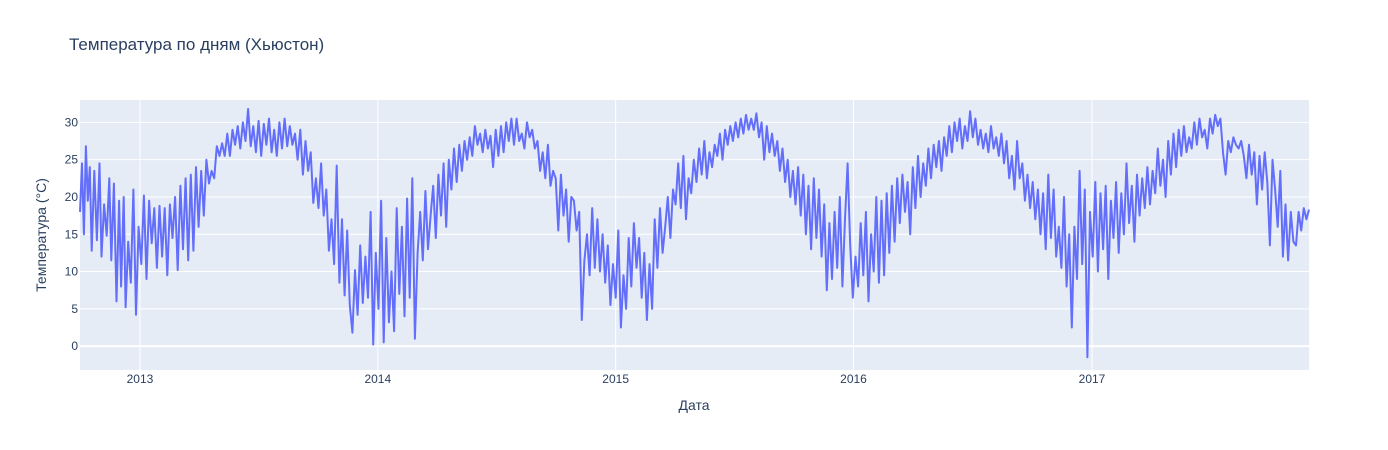 Image resolution: width=1388 pixels, height=450 pixels. Describe the element at coordinates (41, 235) in the screenshot. I see `y-axis-title: Температура (°C)` at that location.